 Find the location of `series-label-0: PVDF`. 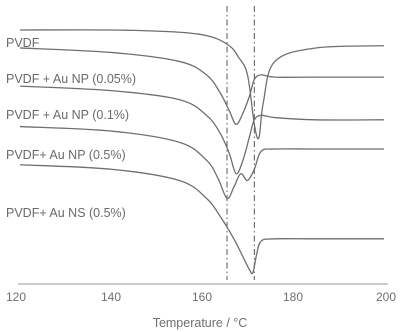

series-label-0: PVDF is located at coordinates (23, 43).